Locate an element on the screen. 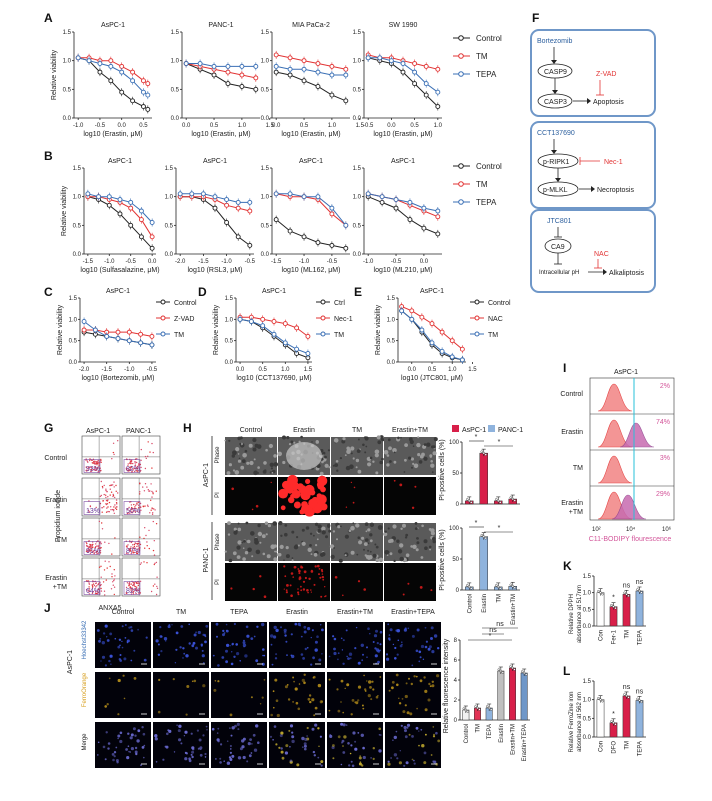 The width and height of the screenshot is (712, 801). g-ylabel: Propidium iodide is located at coordinates (58, 516).